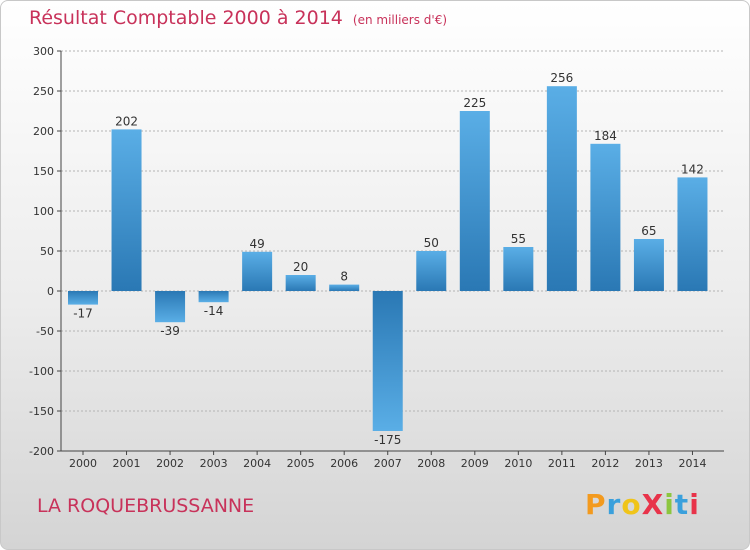 The height and width of the screenshot is (550, 750). Describe the element at coordinates (41, 451) in the screenshot. I see `y-tick-label: -200` at that location.